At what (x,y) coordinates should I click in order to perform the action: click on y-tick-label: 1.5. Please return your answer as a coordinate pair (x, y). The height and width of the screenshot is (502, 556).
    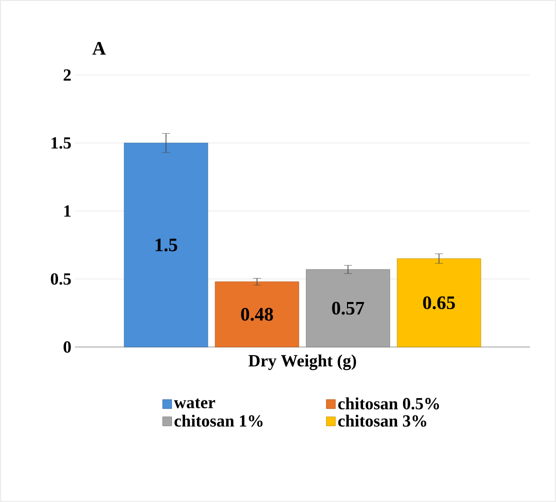
    Looking at the image, I should click on (61, 143).